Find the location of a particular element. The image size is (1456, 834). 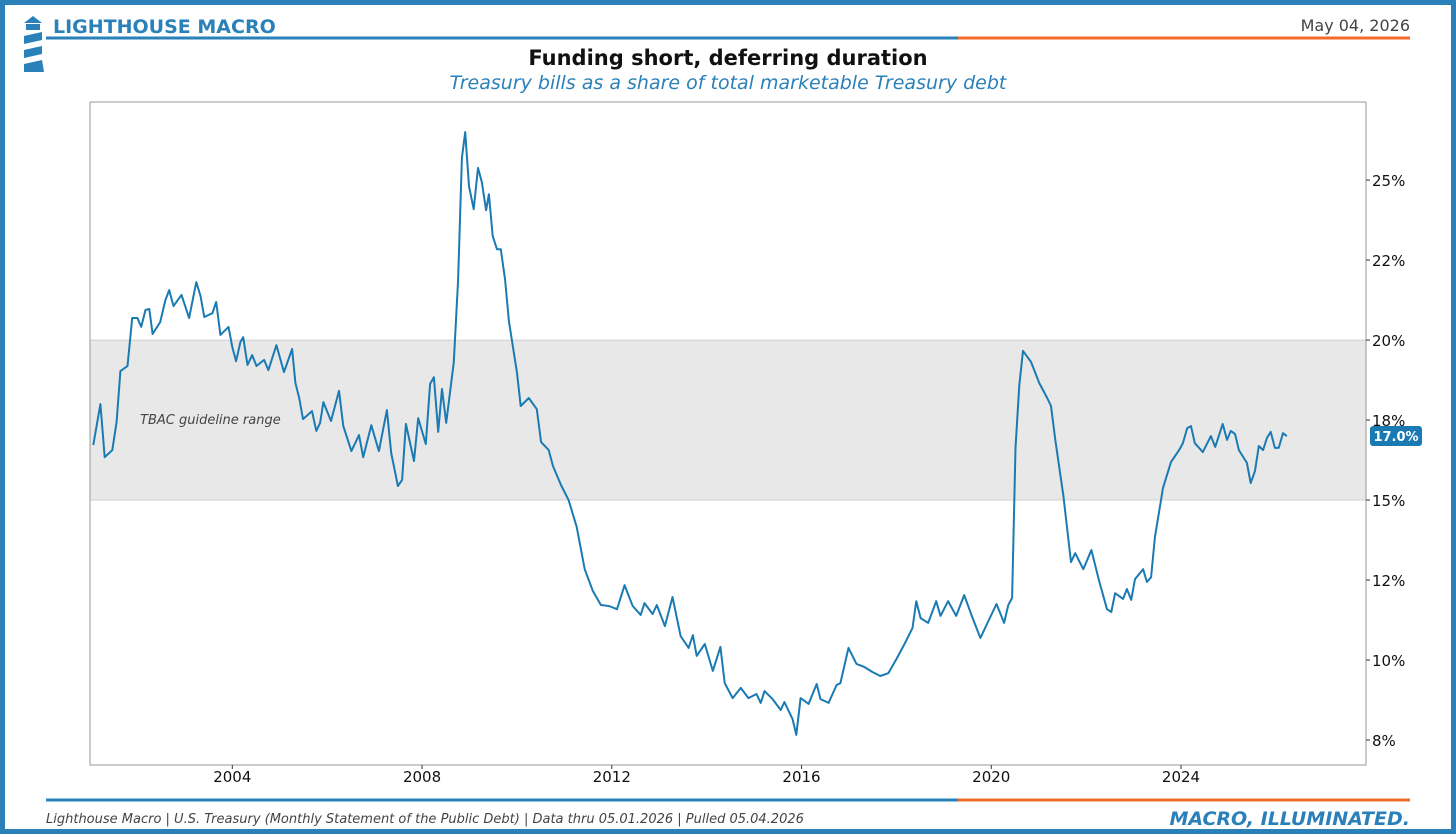

y-tick-label: 10% is located at coordinates (1388, 661).